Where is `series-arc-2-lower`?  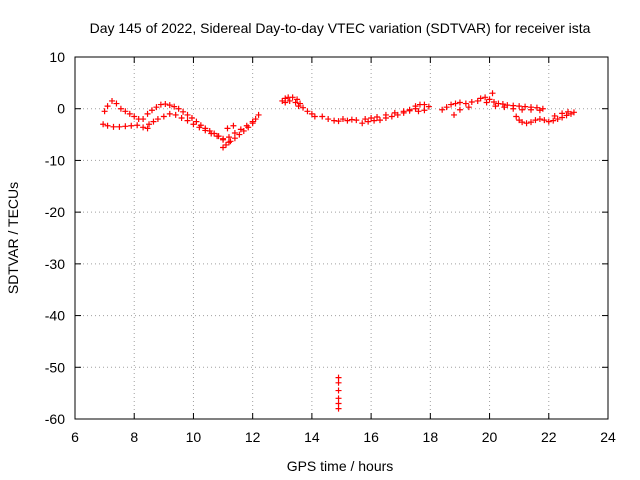
series-arc-2-lower is located at coordinates (189, 128).